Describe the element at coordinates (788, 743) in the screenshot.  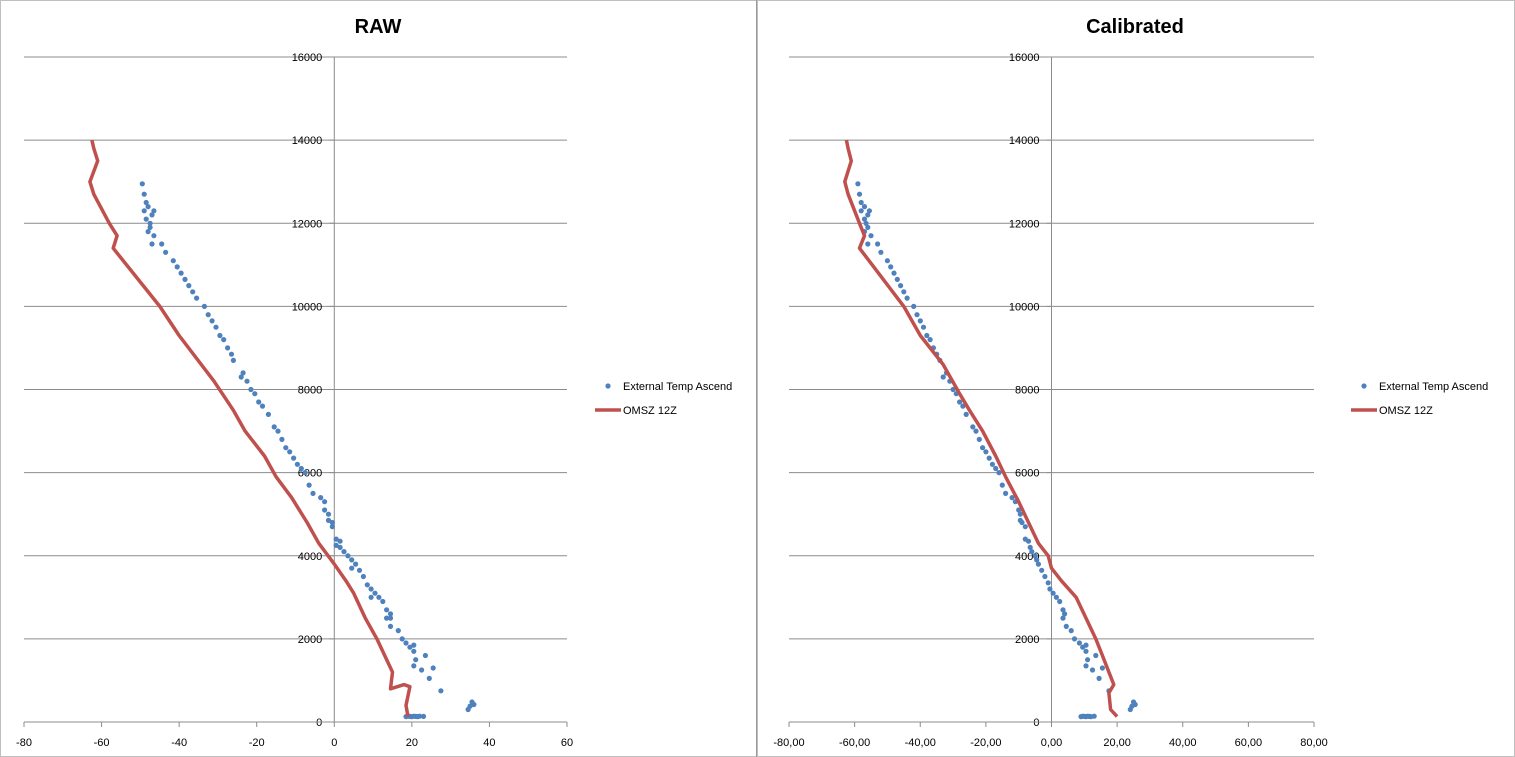
I see `x-tick-label: -80,00` at that location.